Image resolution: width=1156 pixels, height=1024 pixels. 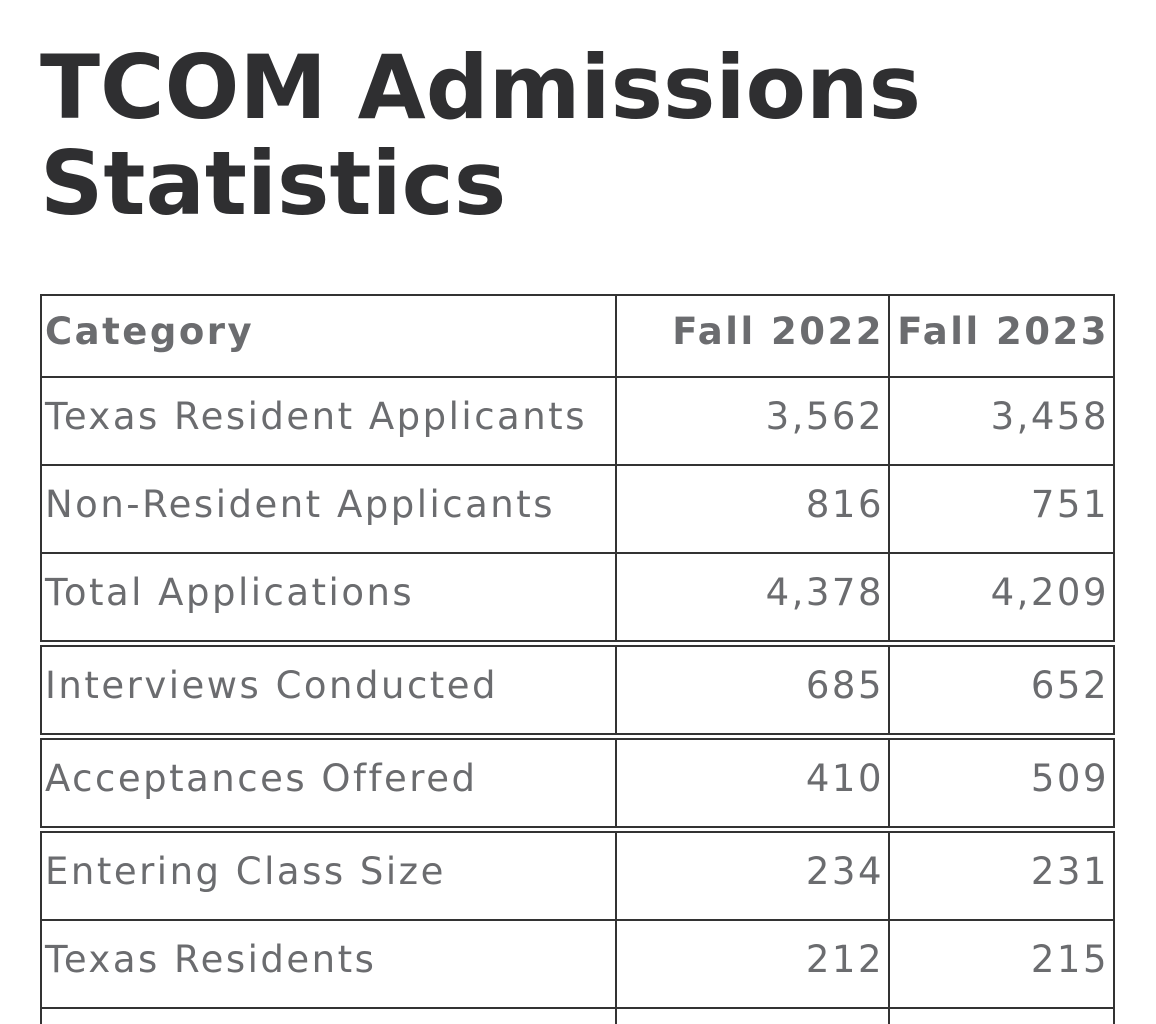 I want to click on row-label: Non-Resident Applicants, so click(x=328, y=509).